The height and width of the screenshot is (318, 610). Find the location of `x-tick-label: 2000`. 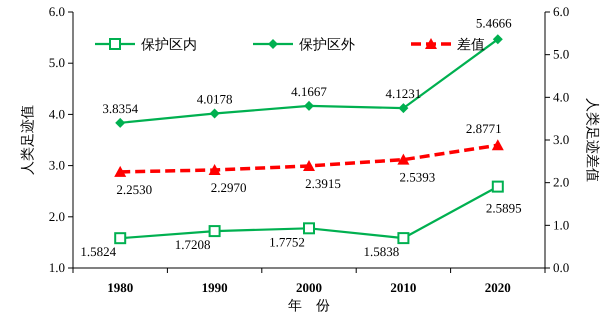

x-tick-label: 2000 is located at coordinates (309, 287).